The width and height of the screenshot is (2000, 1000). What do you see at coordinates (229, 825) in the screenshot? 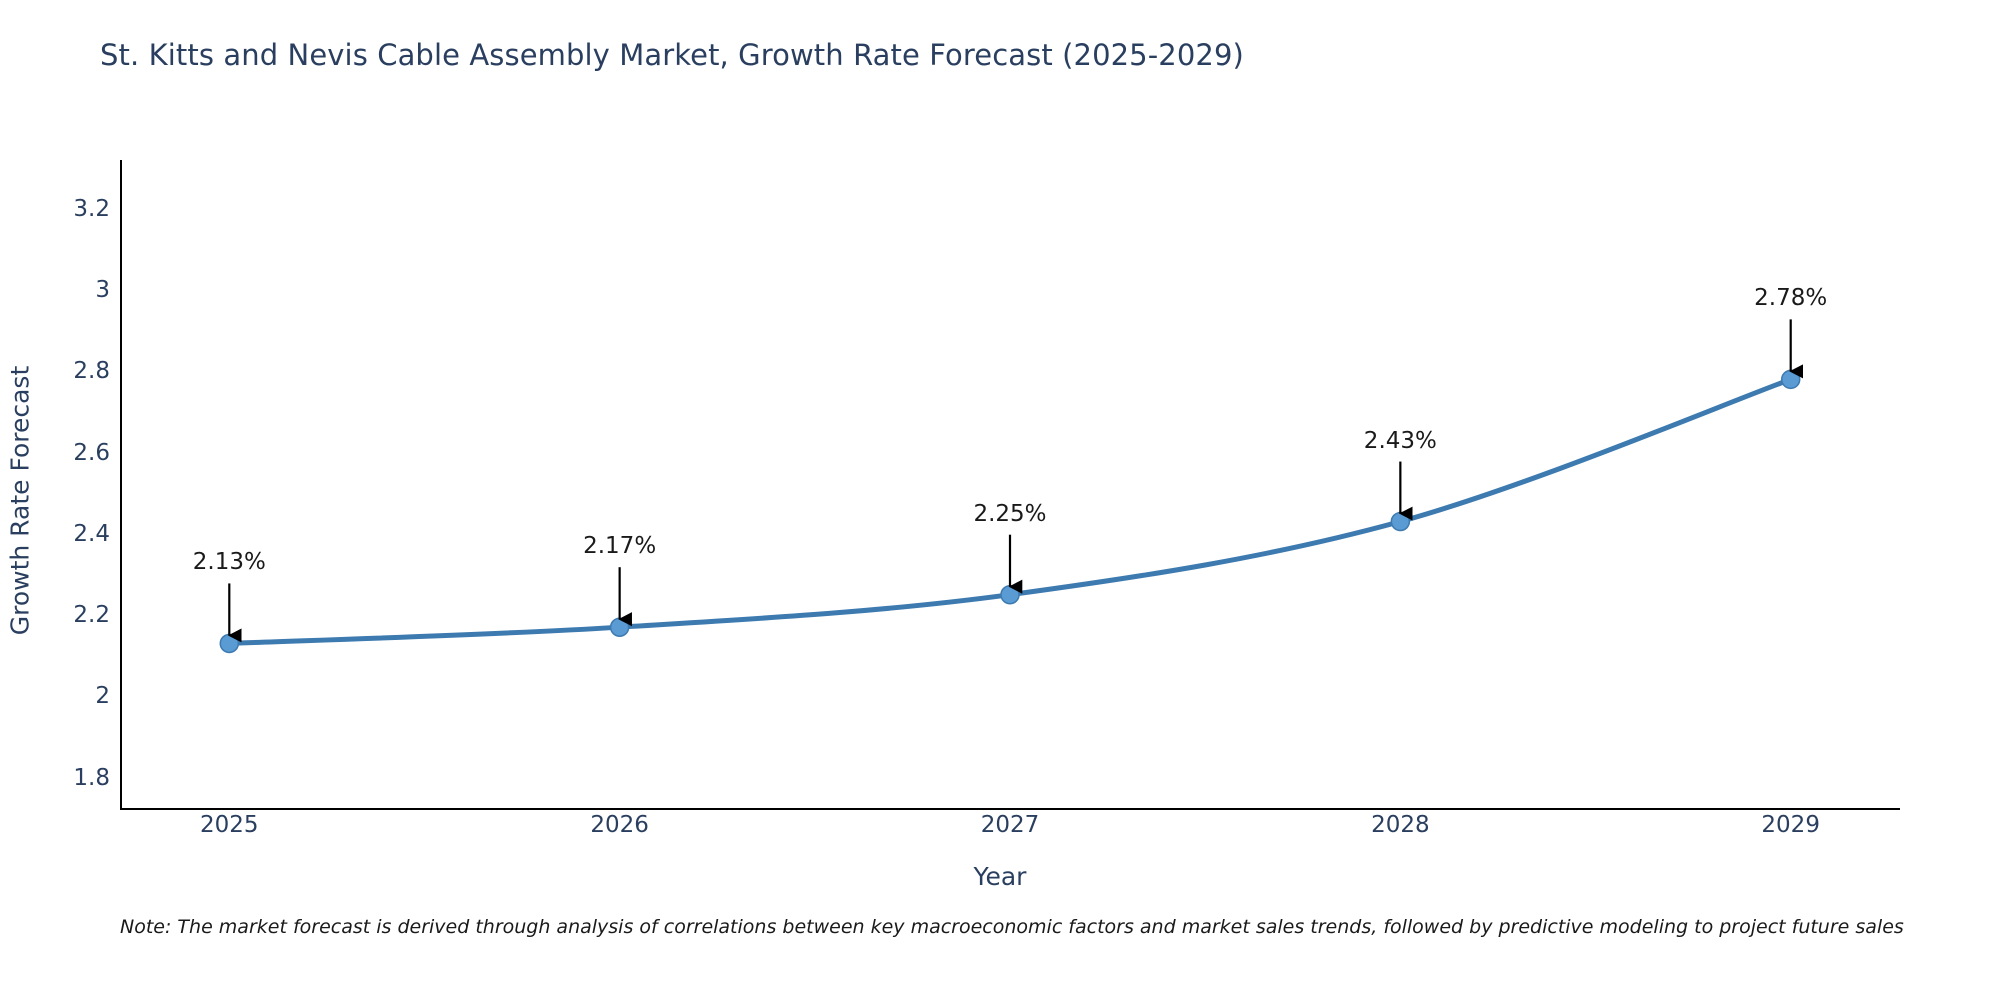
I see `x-tick-label: 2025` at bounding box center [229, 825].